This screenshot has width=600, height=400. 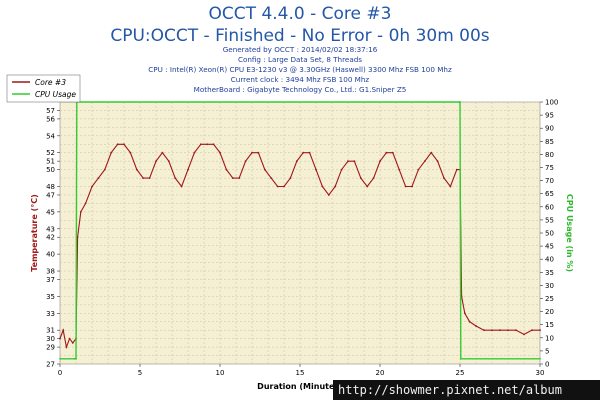 What do you see at coordinates (549, 155) in the screenshot?
I see `y-right-tick-label: 80` at bounding box center [549, 155].